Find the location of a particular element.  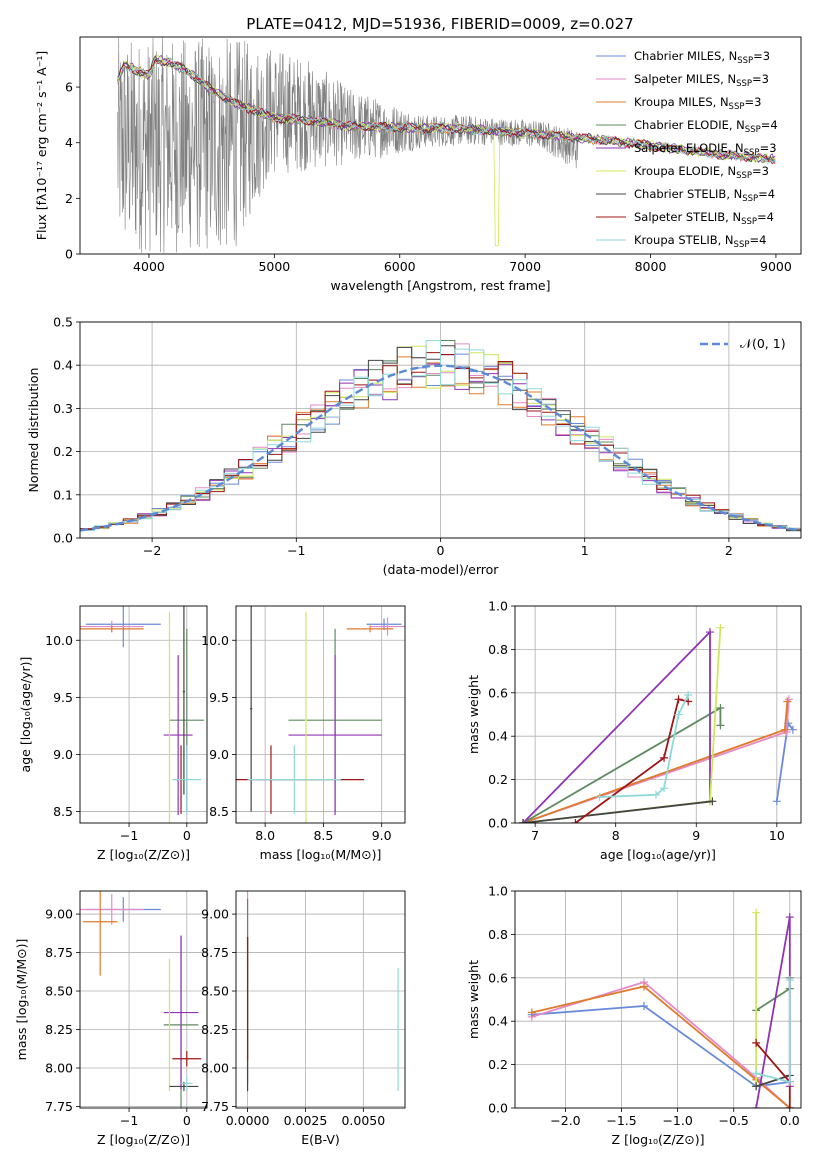

tick-label-y: 0.6 is located at coordinates (498, 692).